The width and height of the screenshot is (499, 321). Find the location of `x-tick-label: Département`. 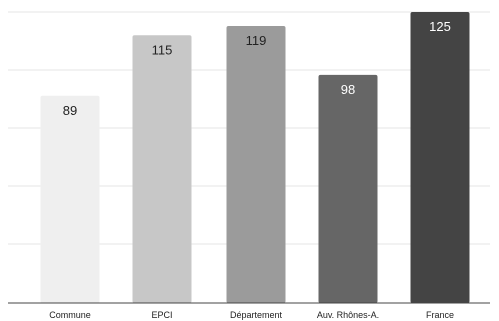

x-tick-label: Département is located at coordinates (256, 315).